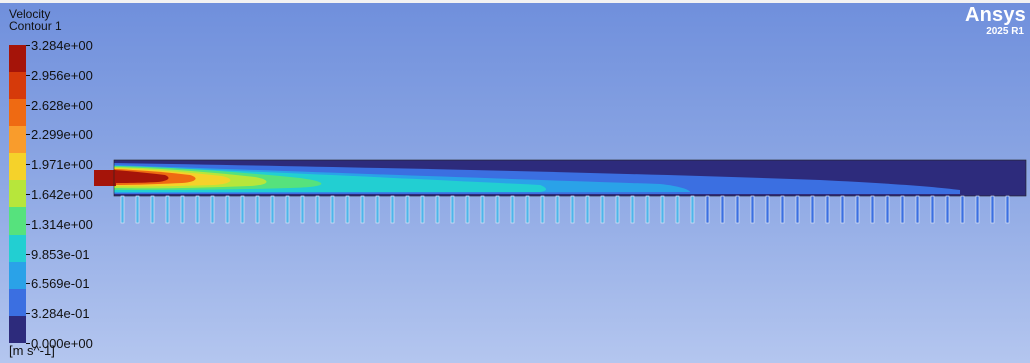 Image resolution: width=1030 pixels, height=363 pixels. Describe the element at coordinates (141, 176) in the screenshot. I see `contour-red-core` at that location.